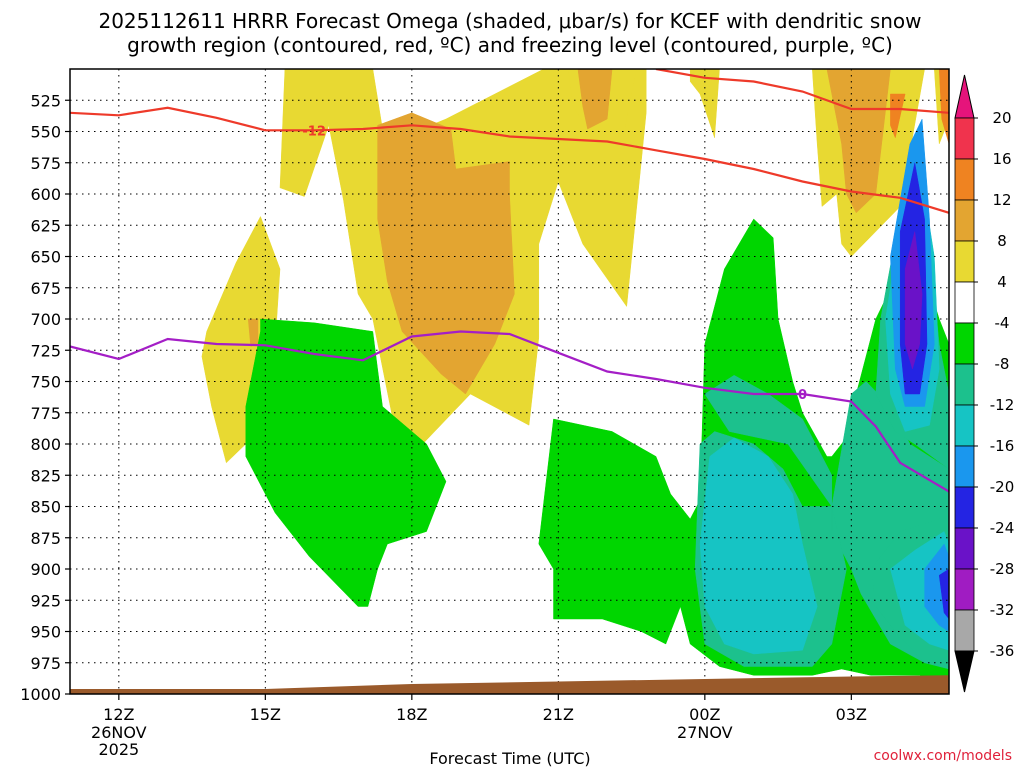 The height and width of the screenshot is (773, 1024). I want to click on y-tick-label-925: 925, so click(45, 600).